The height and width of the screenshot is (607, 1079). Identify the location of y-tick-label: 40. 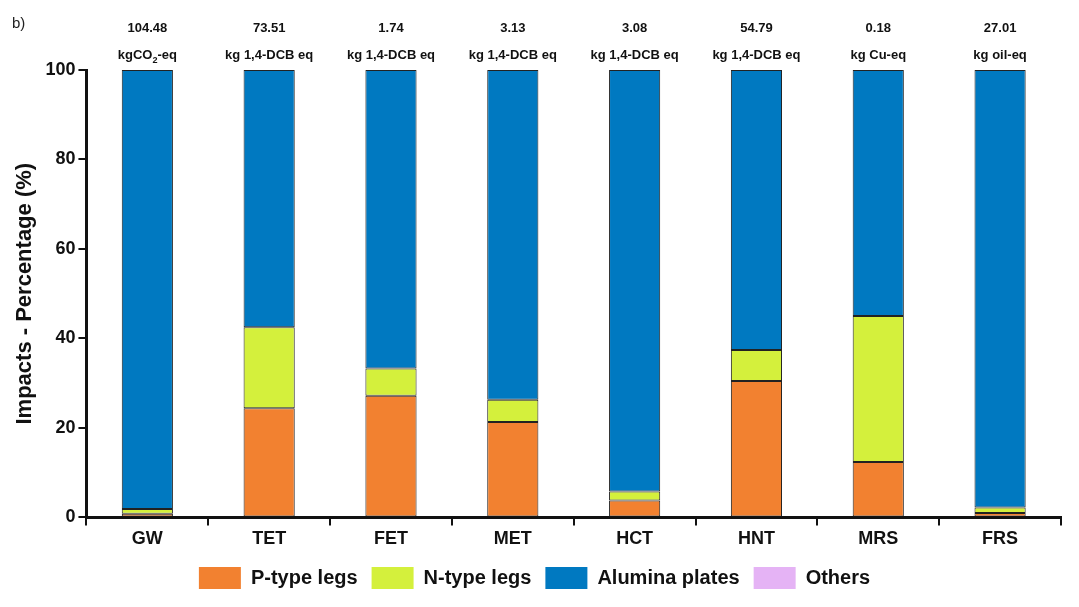
(65, 337).